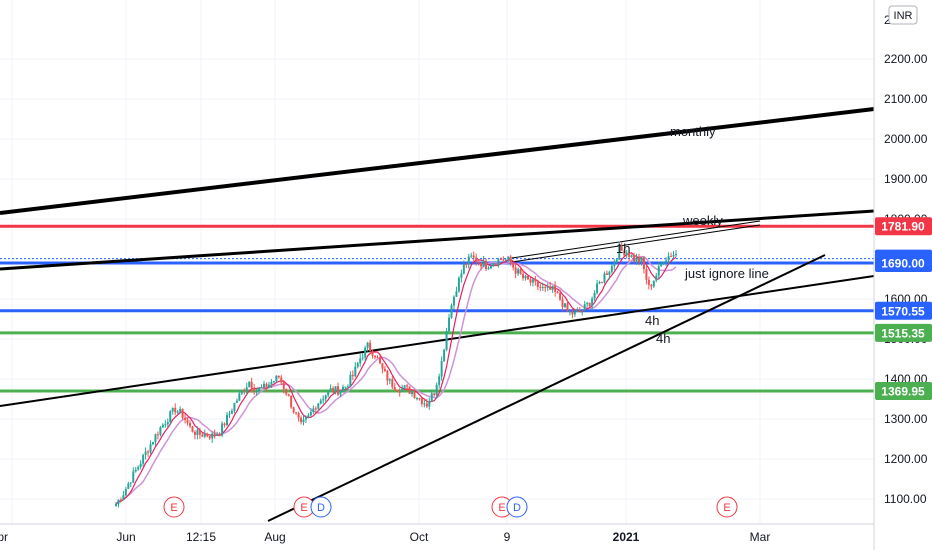 This screenshot has height=555, width=932. Describe the element at coordinates (636, 239) in the screenshot. I see `hourly-trendline-upper` at that location.